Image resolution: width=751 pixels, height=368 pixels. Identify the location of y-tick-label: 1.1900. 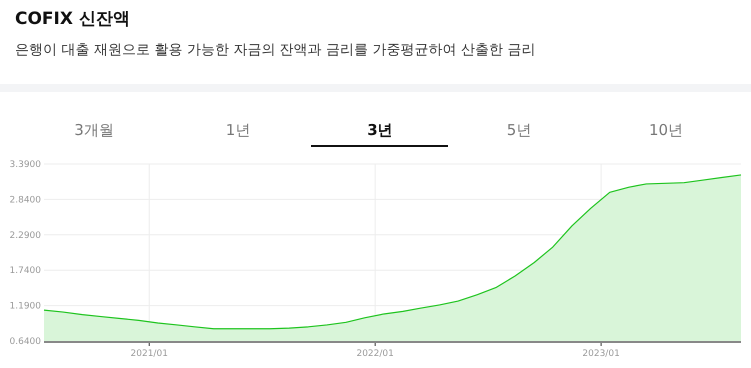
(26, 307).